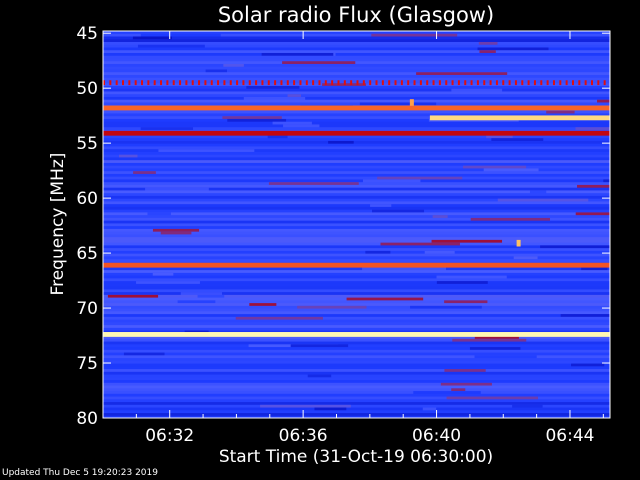  Describe the element at coordinates (87, 419) in the screenshot. I see `y-tick-label-7: 80` at that location.